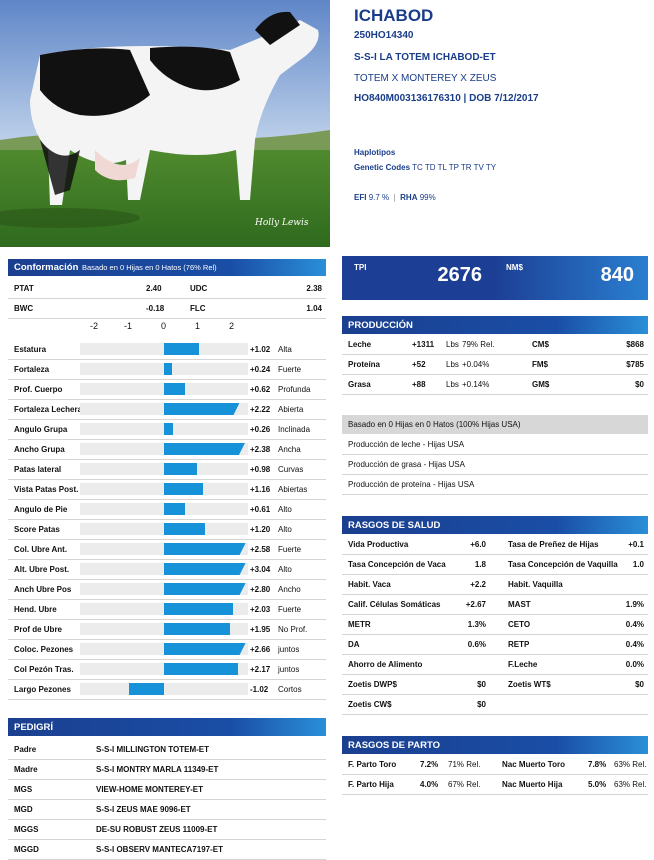 This screenshot has width=654, height=860. Describe the element at coordinates (360, 344) in the screenshot. I see `production-trait: Leche` at that location.